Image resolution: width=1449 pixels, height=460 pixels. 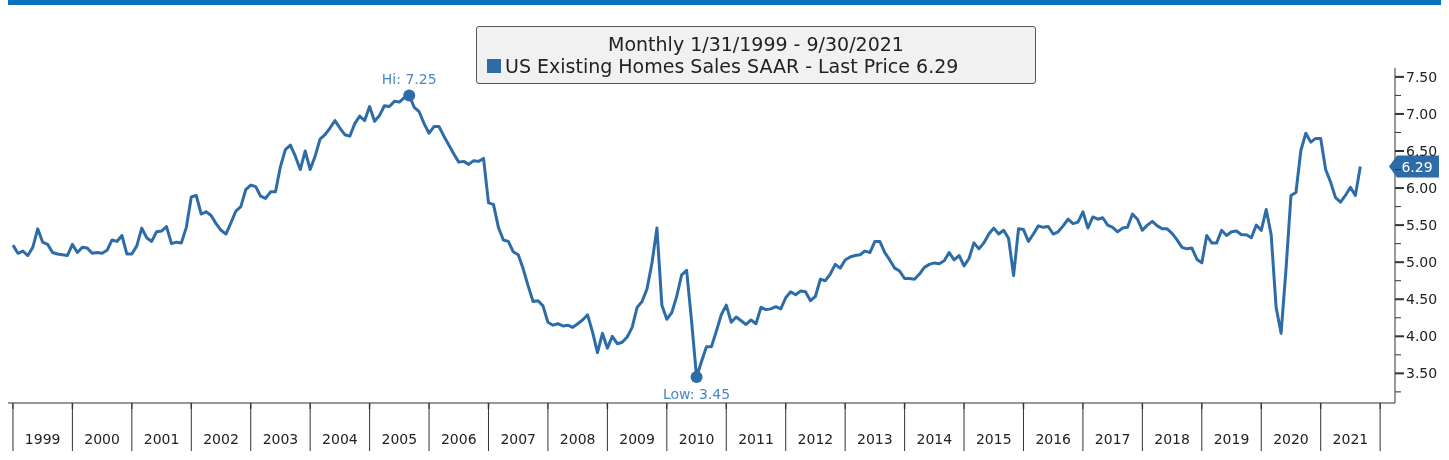 I want to click on x-tick-label: 2001, so click(x=161, y=439).